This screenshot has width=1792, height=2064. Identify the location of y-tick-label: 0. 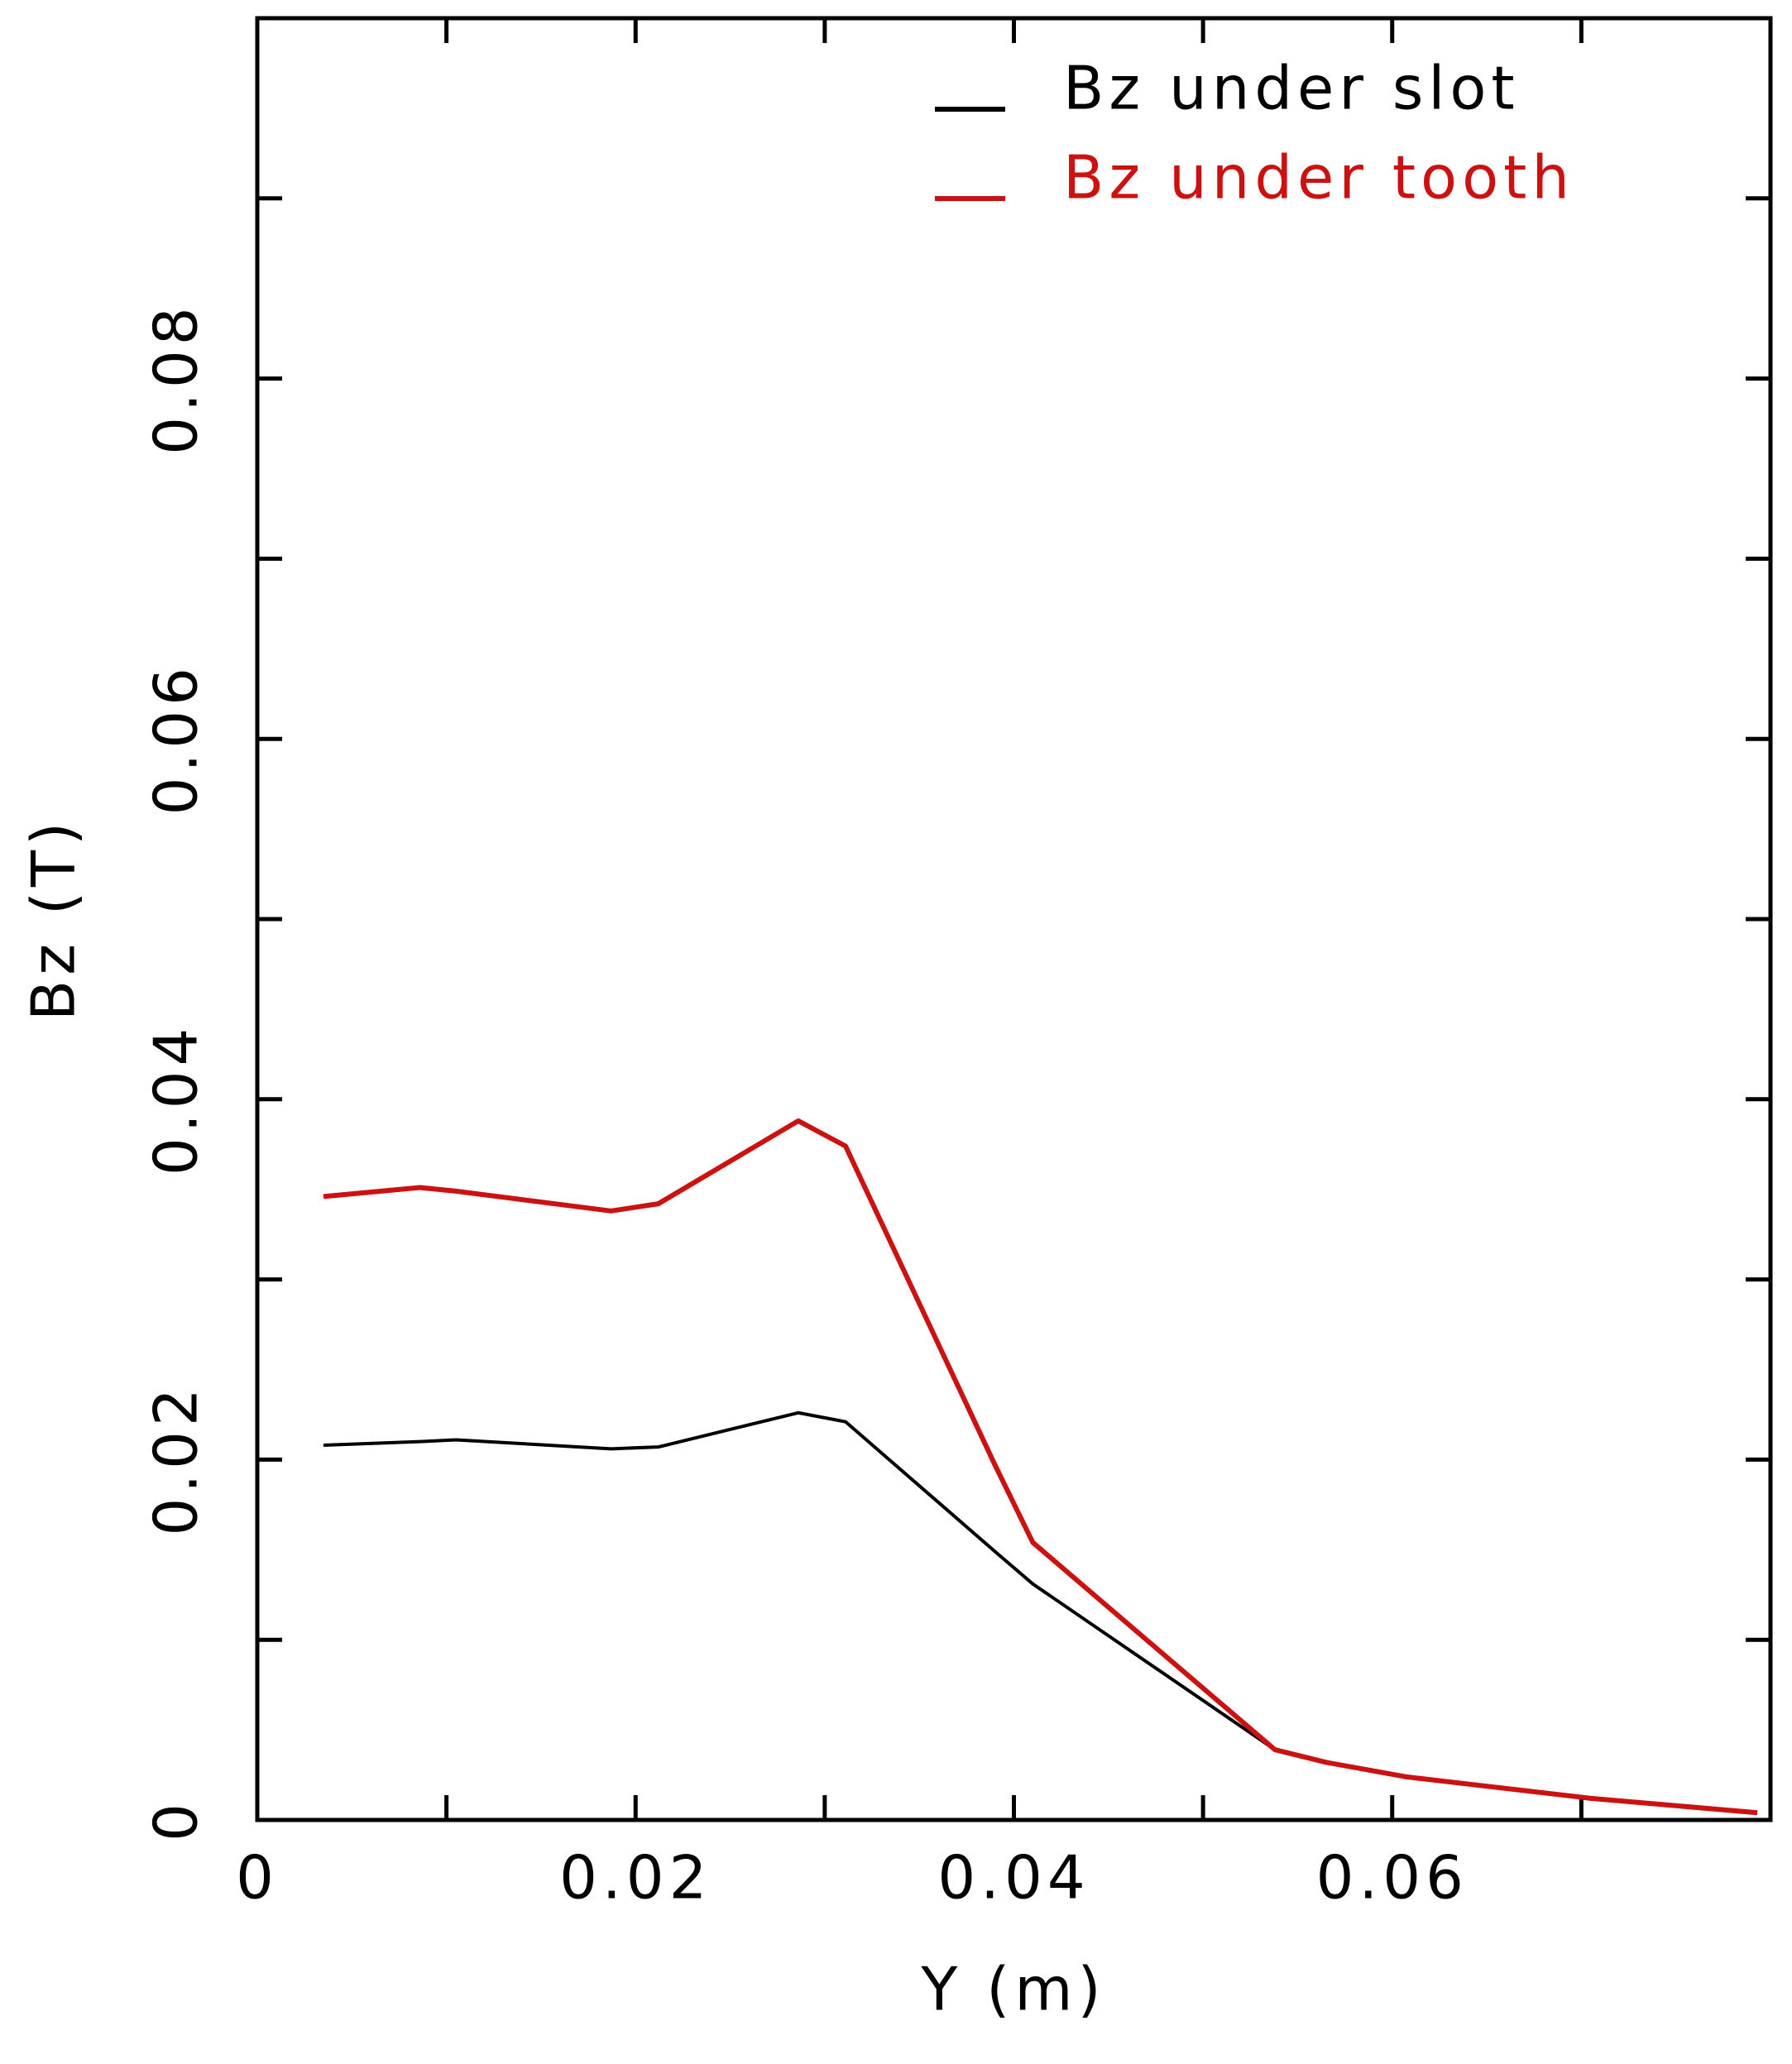
(176, 1820).